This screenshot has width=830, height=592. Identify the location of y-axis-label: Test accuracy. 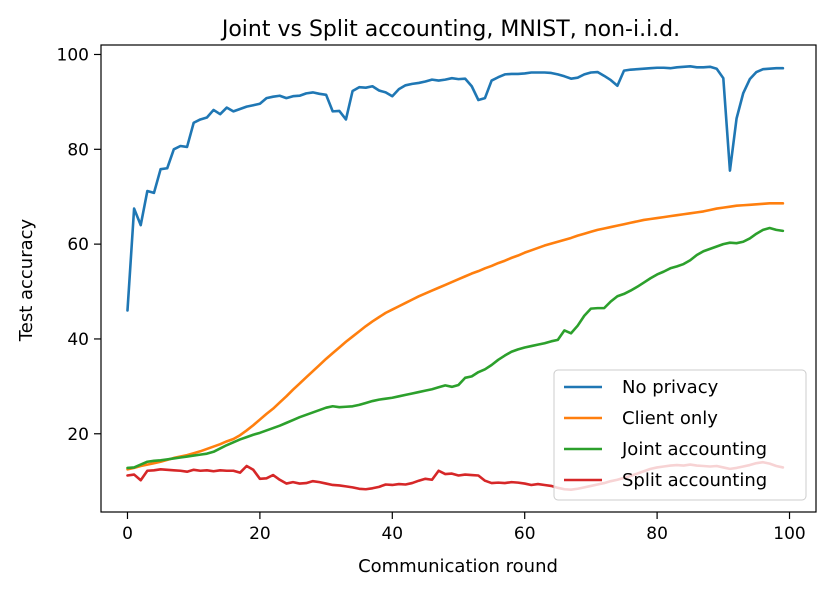
(26, 280).